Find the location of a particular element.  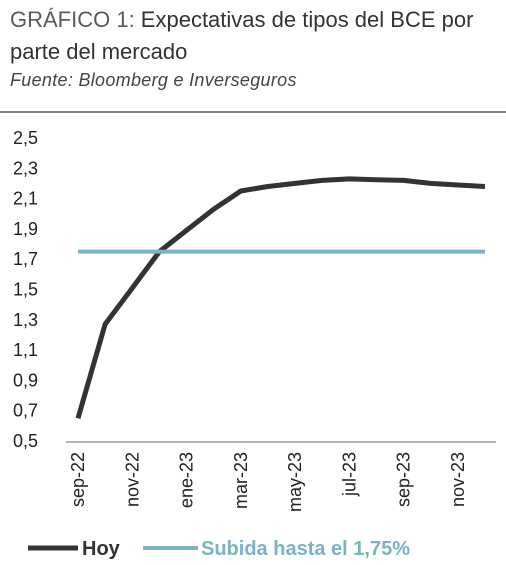

y-tick-label: 0,5 is located at coordinates (25, 441).